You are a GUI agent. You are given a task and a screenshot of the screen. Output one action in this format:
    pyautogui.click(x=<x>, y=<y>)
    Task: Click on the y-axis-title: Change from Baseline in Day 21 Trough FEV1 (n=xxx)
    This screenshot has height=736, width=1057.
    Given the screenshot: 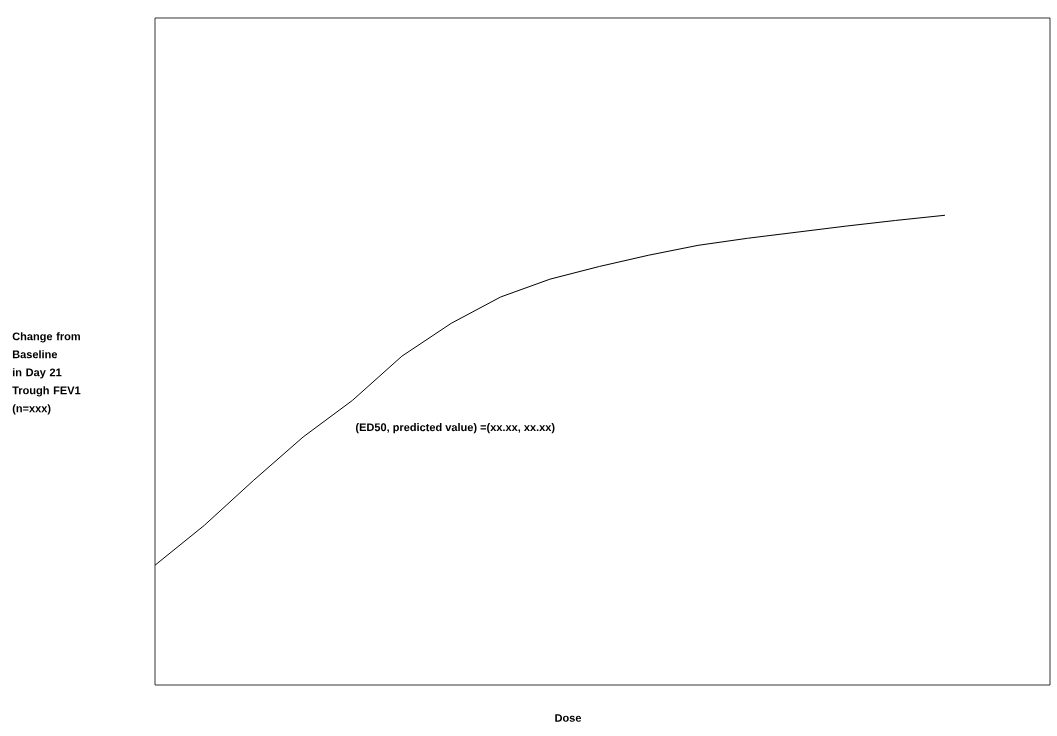 What is the action you would take?
    pyautogui.click(x=46, y=373)
    